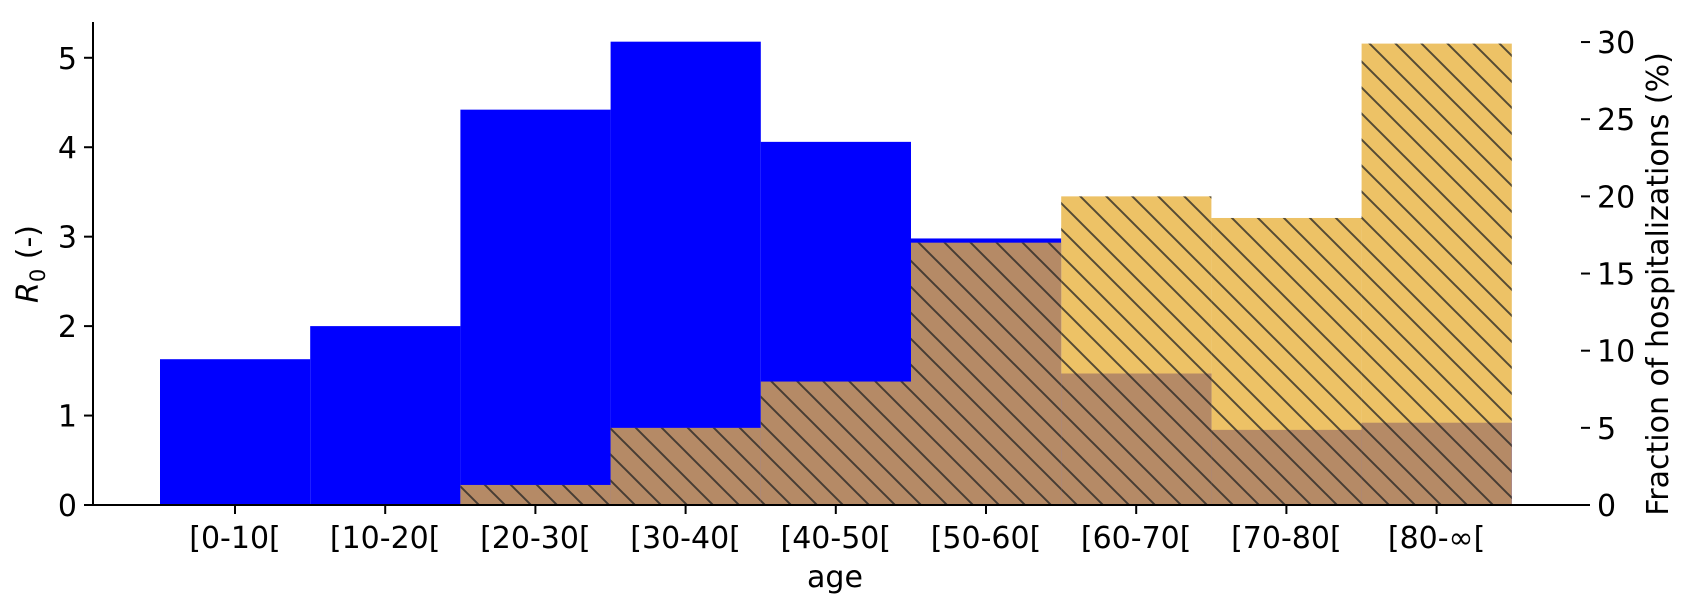 This screenshot has height=597, width=1682. Describe the element at coordinates (67, 59) in the screenshot. I see `left-y-tick-label: 5` at that location.